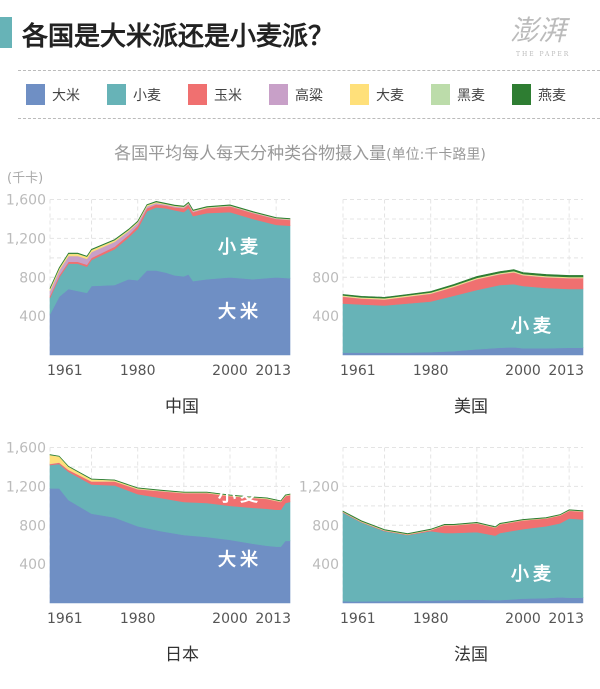  I want to click on legend-item: 玉米, so click(228, 94).